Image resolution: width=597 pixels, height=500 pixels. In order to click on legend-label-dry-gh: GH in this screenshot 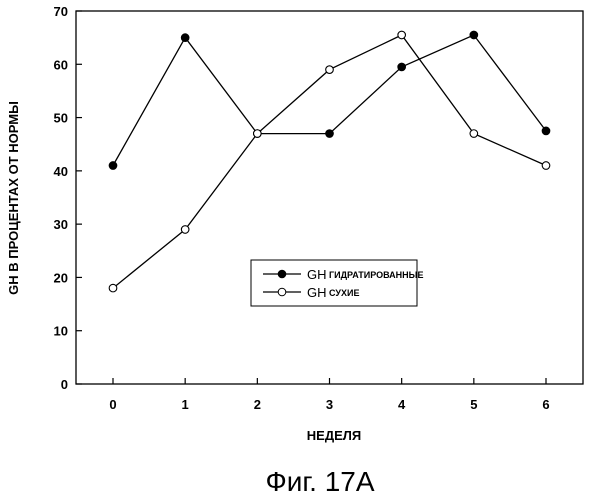, I will do `click(317, 292)`.